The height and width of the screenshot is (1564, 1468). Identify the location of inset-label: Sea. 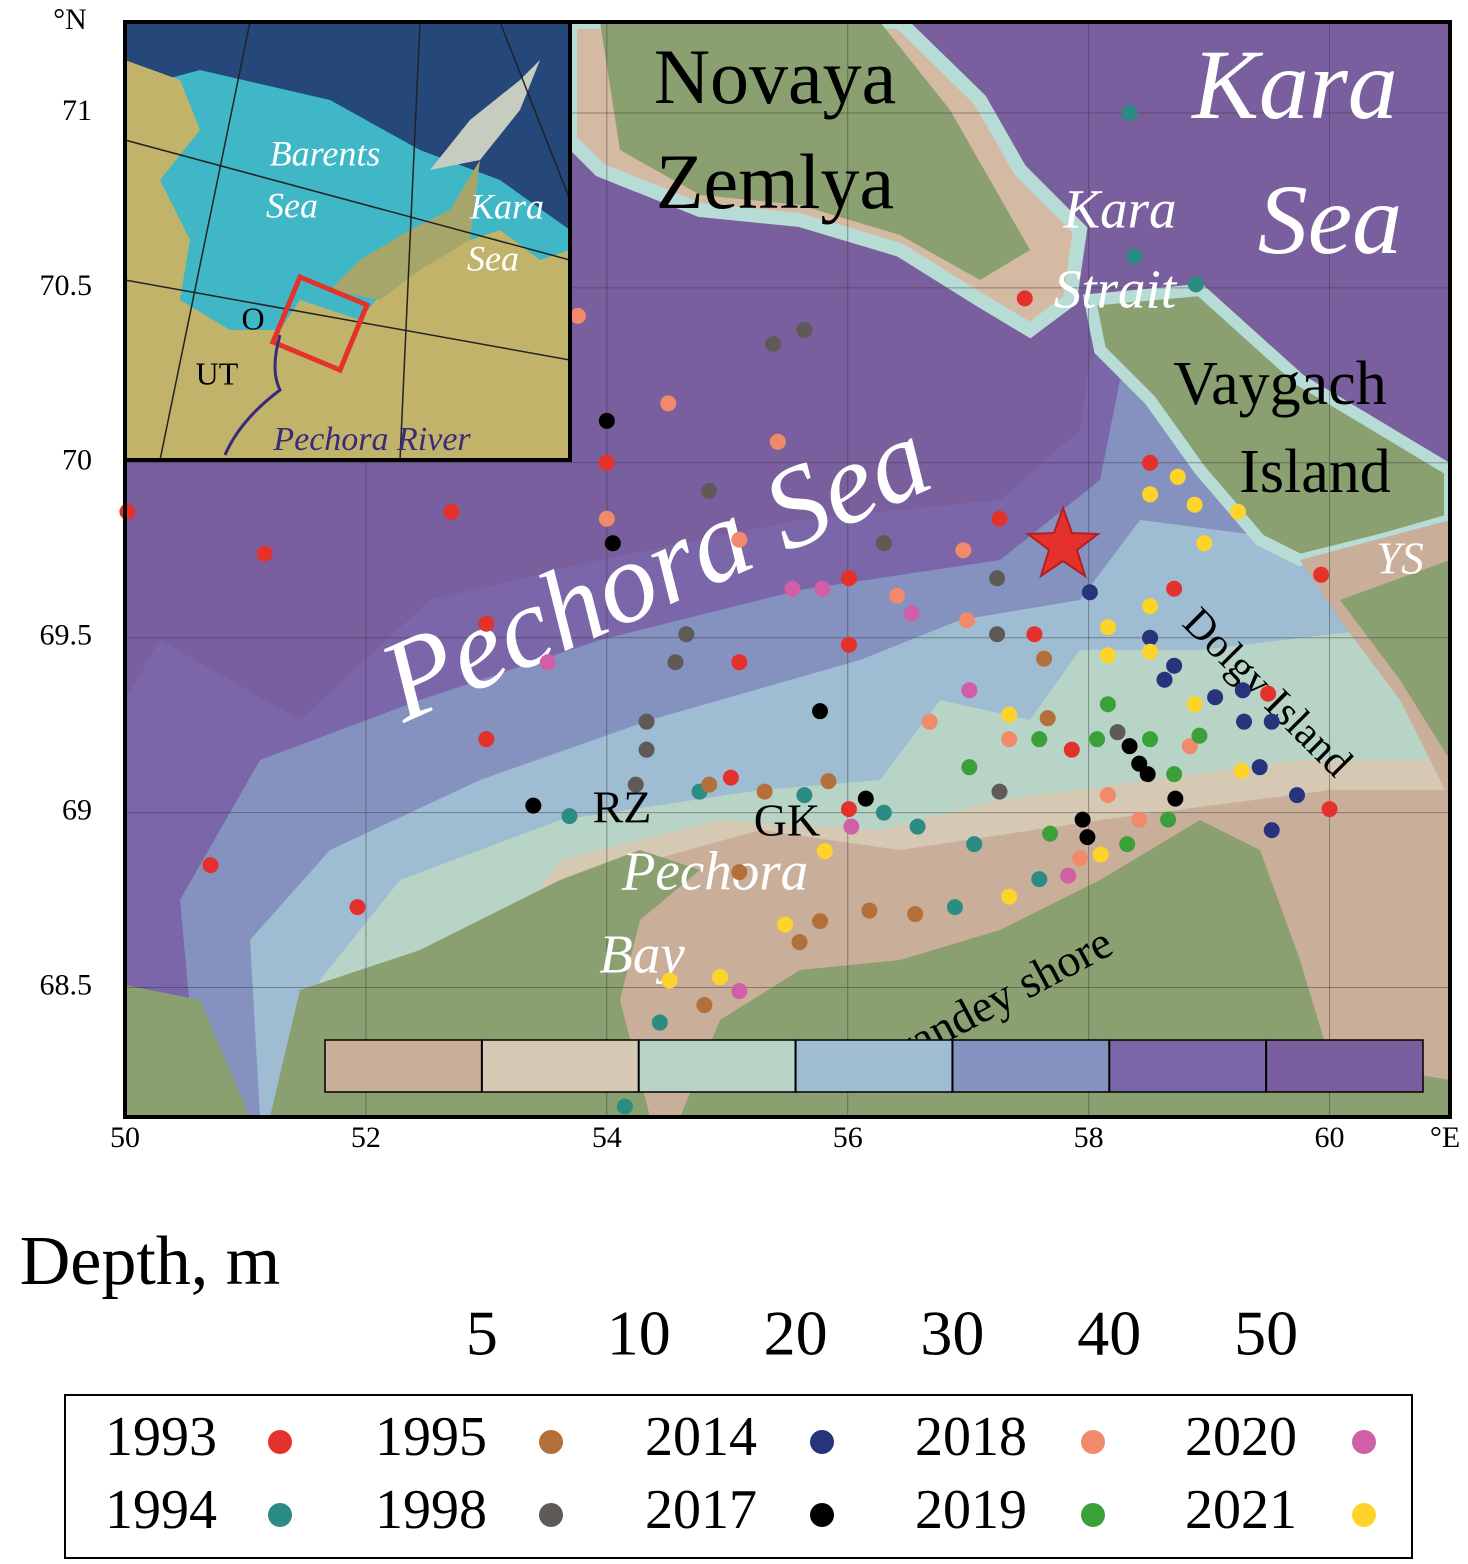
(292, 205).